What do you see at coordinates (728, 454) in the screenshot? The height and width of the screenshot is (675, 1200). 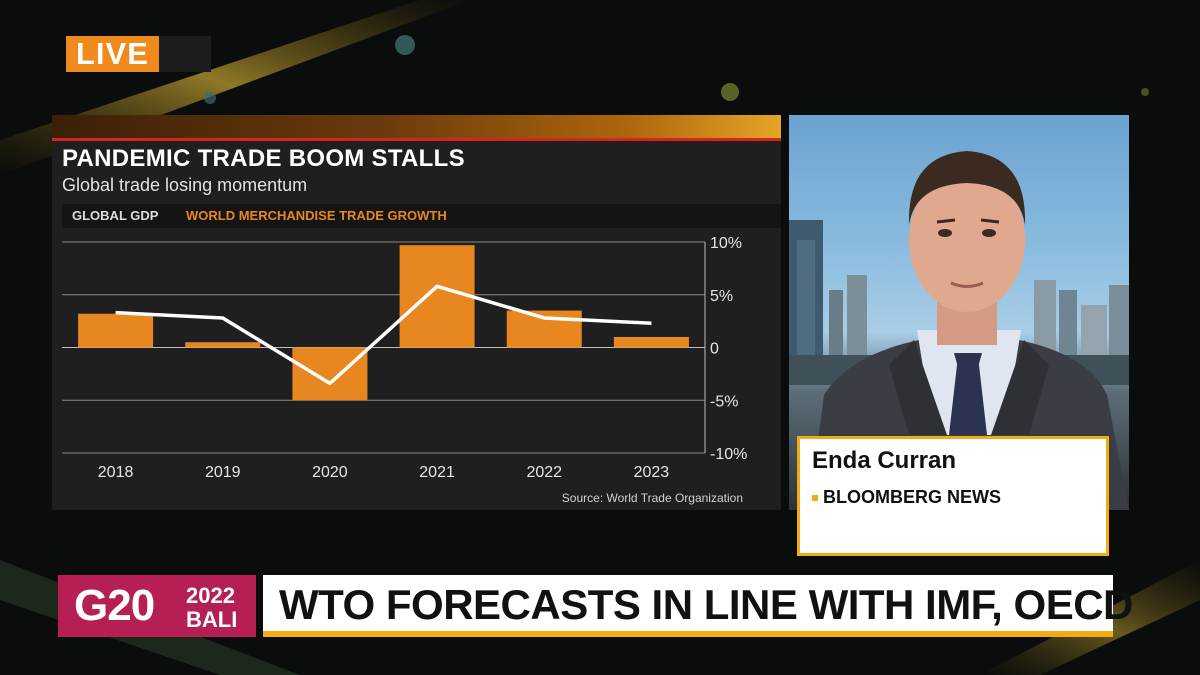 I see `y-tick-label: -10%` at bounding box center [728, 454].